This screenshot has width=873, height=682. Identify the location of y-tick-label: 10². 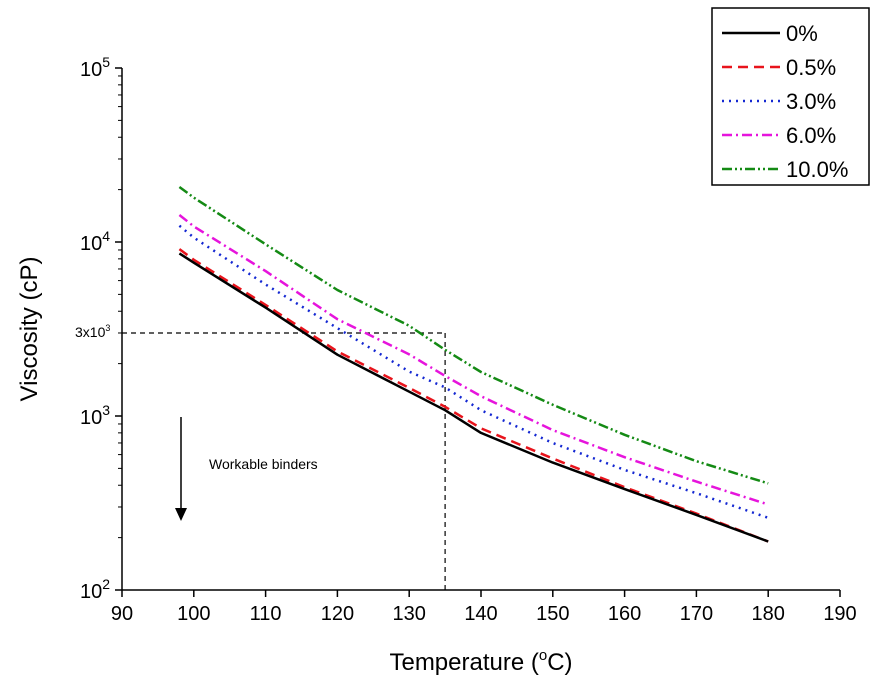
(95, 589).